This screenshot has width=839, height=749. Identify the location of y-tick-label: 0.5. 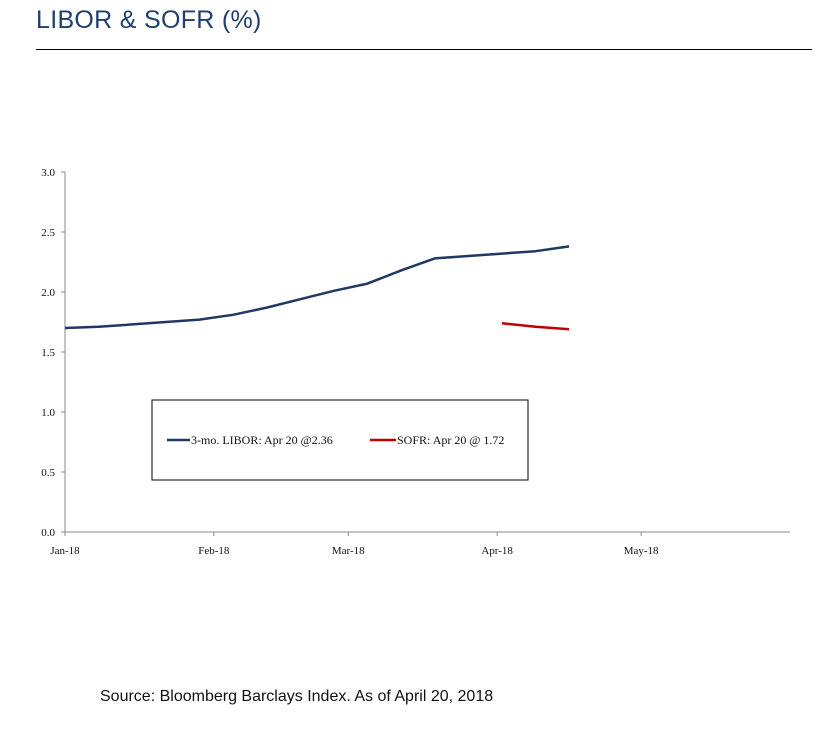
(48, 473).